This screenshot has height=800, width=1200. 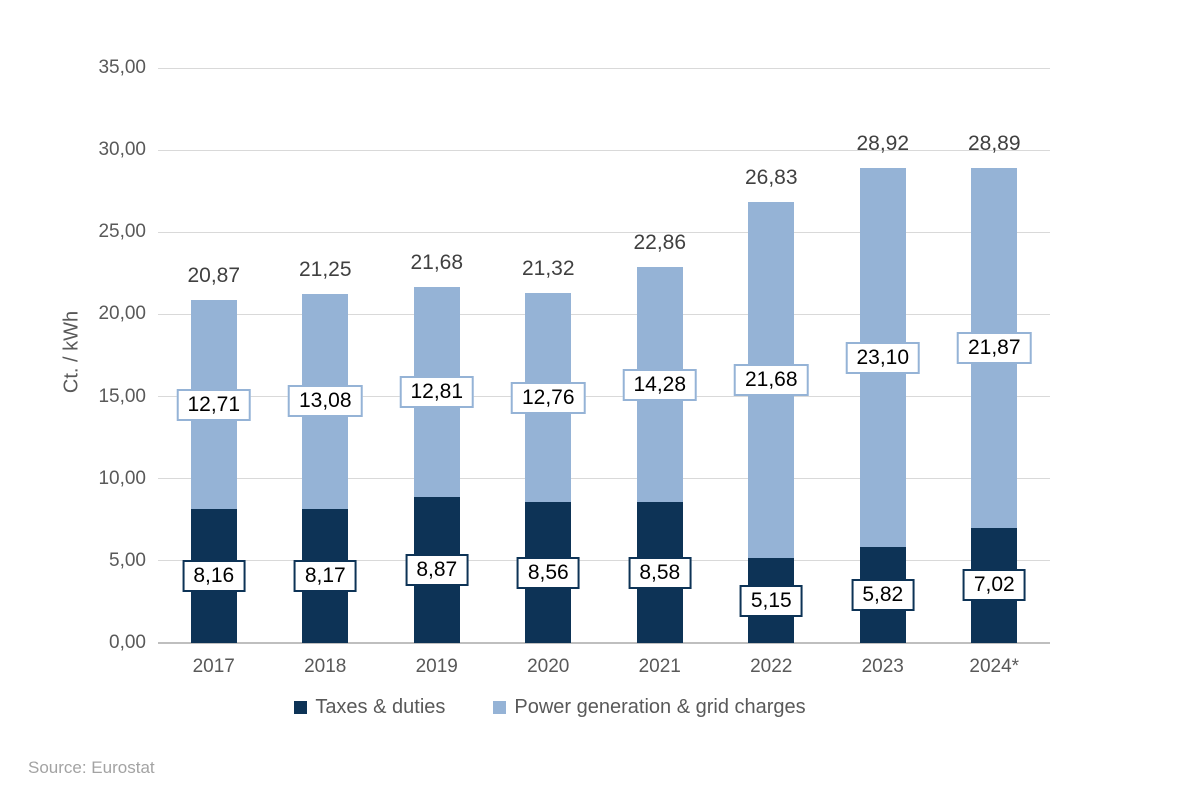 What do you see at coordinates (127, 642) in the screenshot?
I see `y-tick-label: 0,00` at bounding box center [127, 642].